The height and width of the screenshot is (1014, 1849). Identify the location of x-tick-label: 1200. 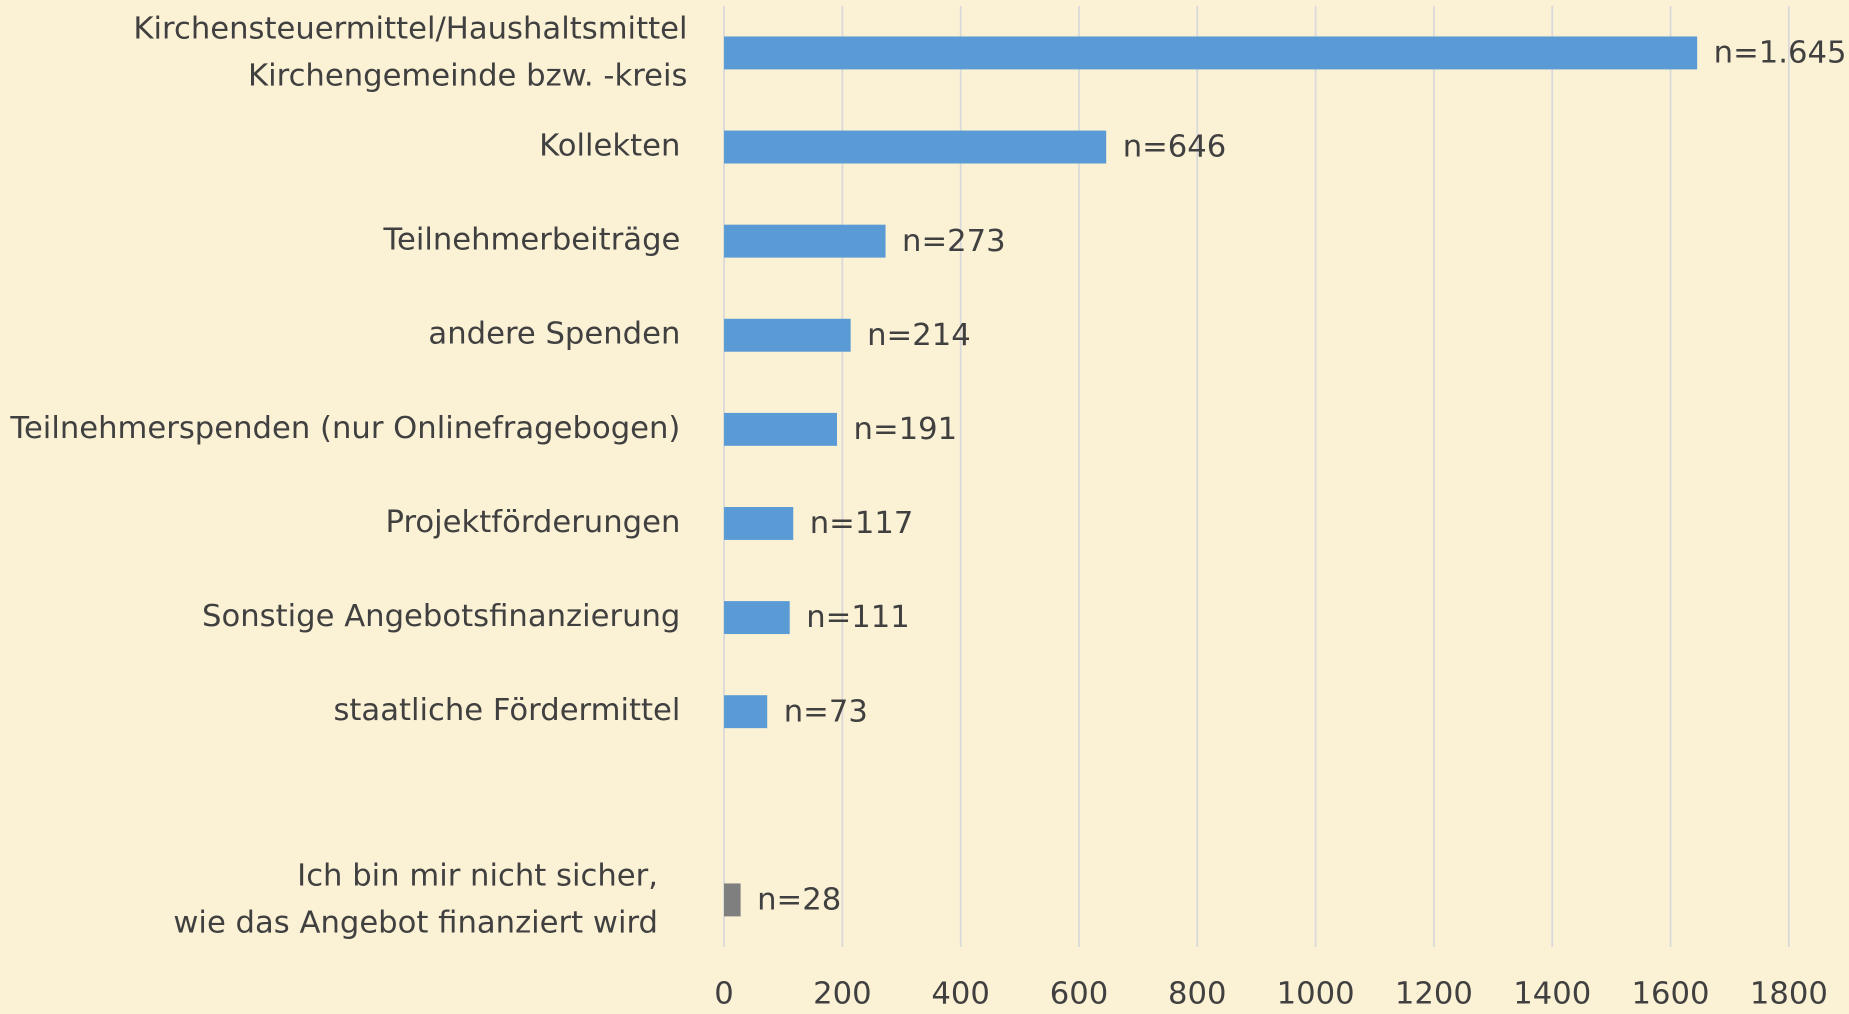
(1434, 994).